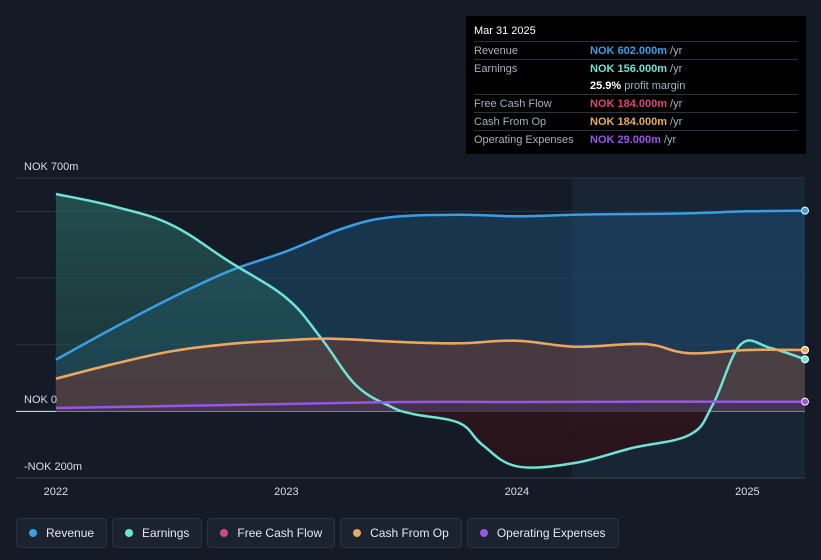 The height and width of the screenshot is (560, 821). I want to click on tooltip-row-free-cash-flow: Free Cash Flow NOK 184.000m /yr, so click(636, 103).